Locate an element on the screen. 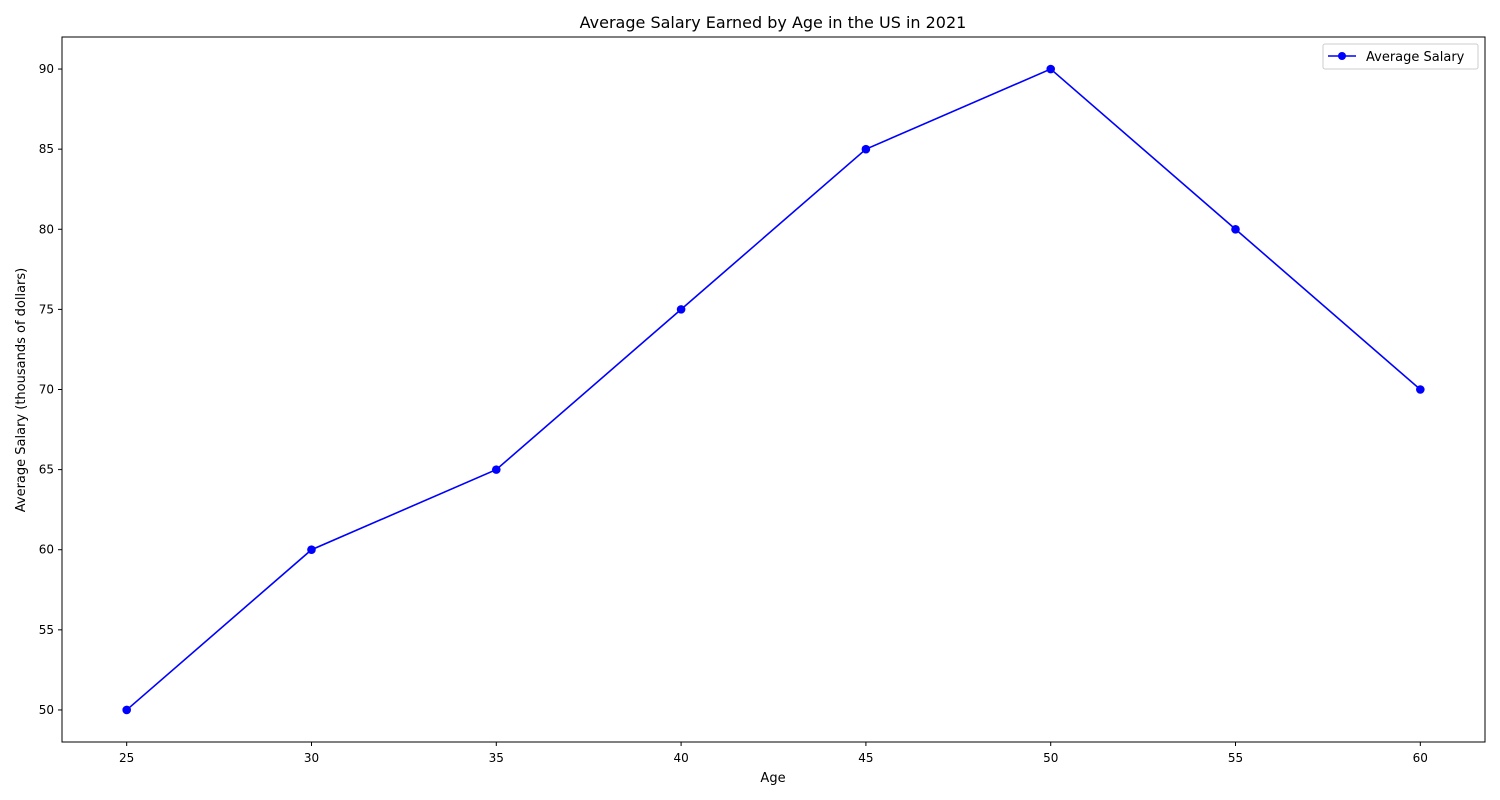 The width and height of the screenshot is (1500, 800). y-tick-label: 65 is located at coordinates (46, 470).